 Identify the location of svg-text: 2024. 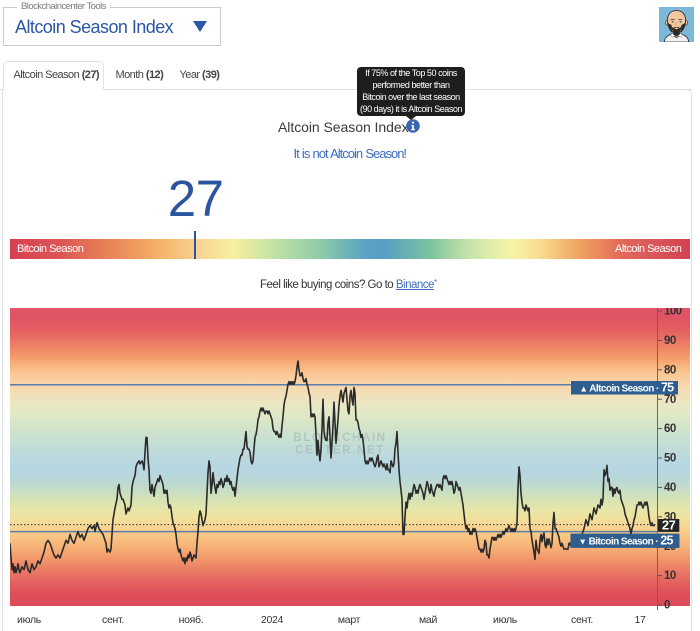
(272, 620).